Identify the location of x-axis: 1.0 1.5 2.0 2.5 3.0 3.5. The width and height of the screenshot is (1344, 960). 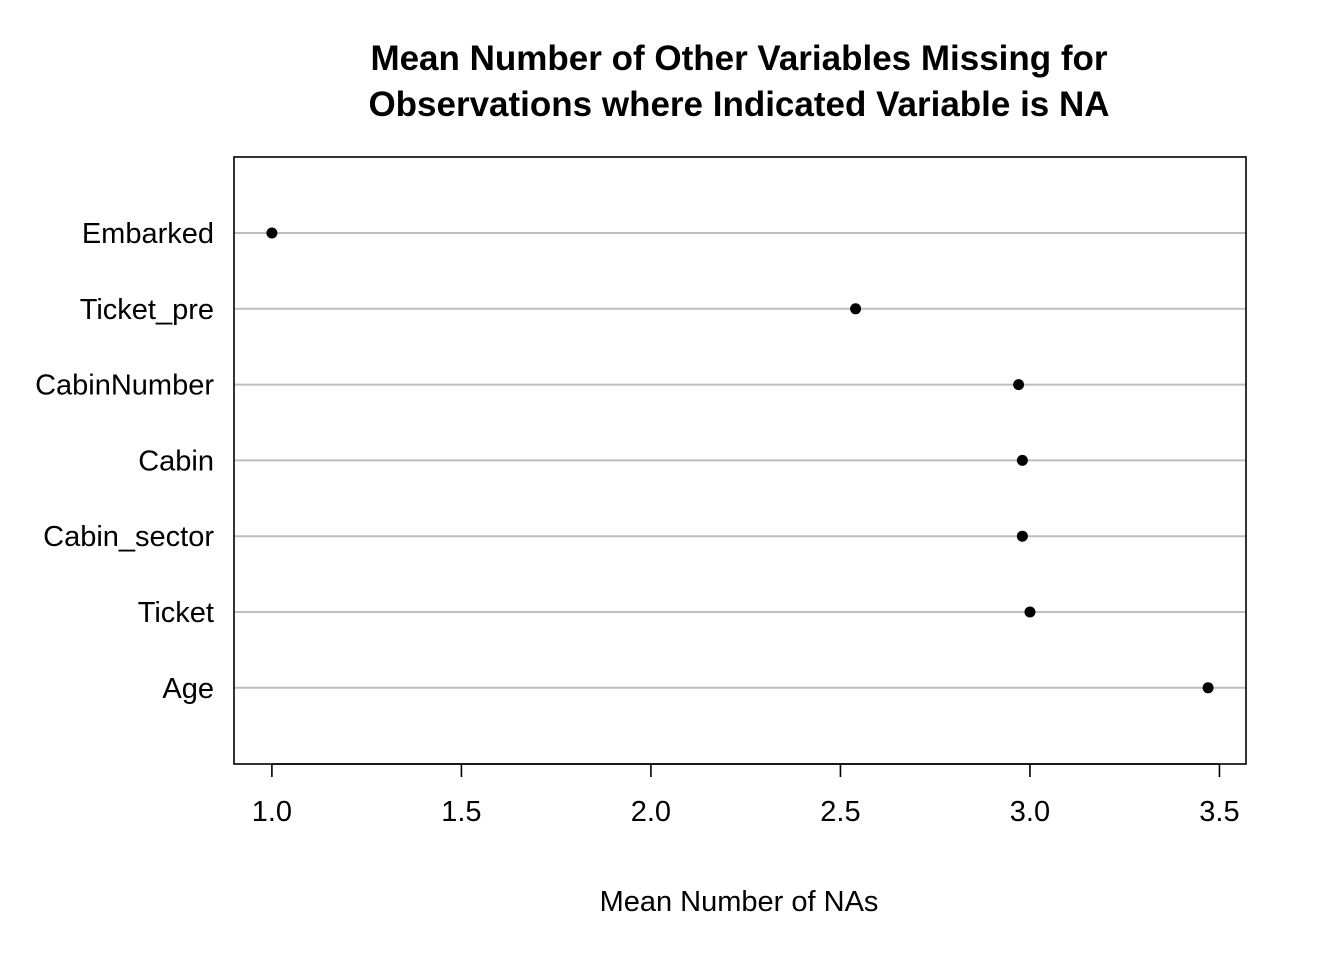
(746, 795).